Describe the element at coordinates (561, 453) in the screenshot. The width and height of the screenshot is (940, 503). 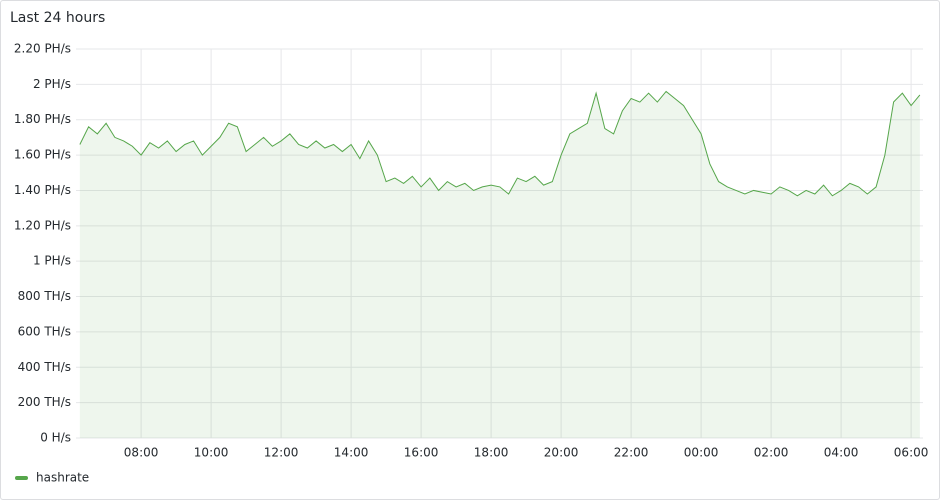
I see `x-tick-label: 20:00` at that location.